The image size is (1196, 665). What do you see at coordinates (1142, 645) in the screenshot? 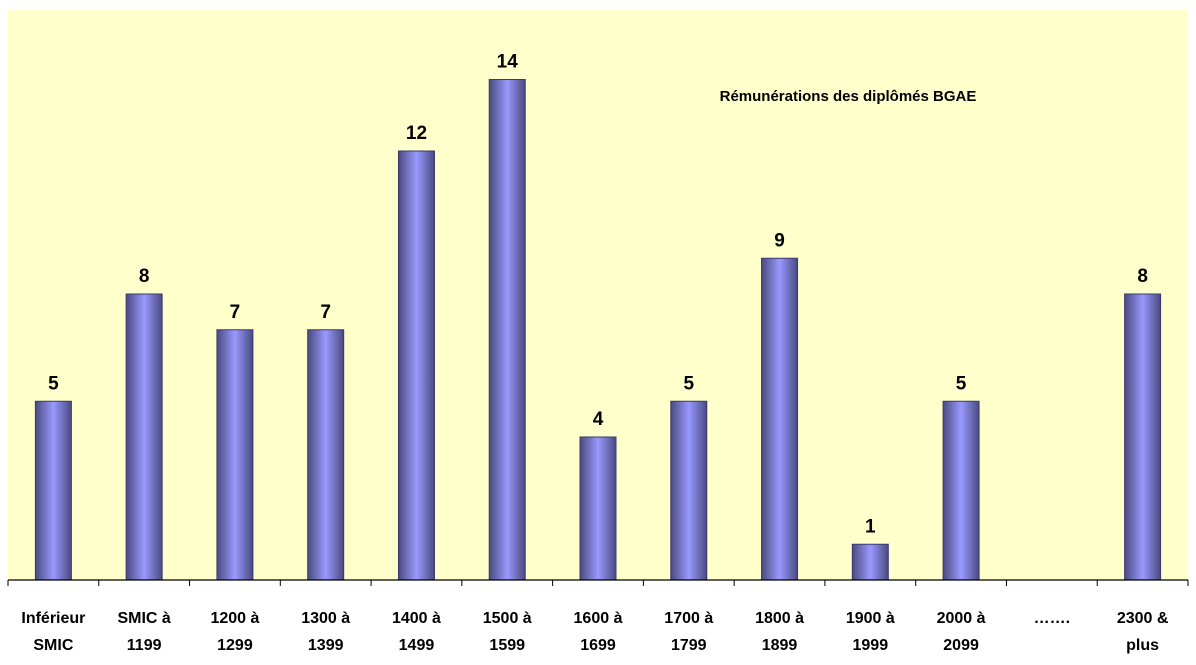
I see `category-label-line: plus` at bounding box center [1142, 645].